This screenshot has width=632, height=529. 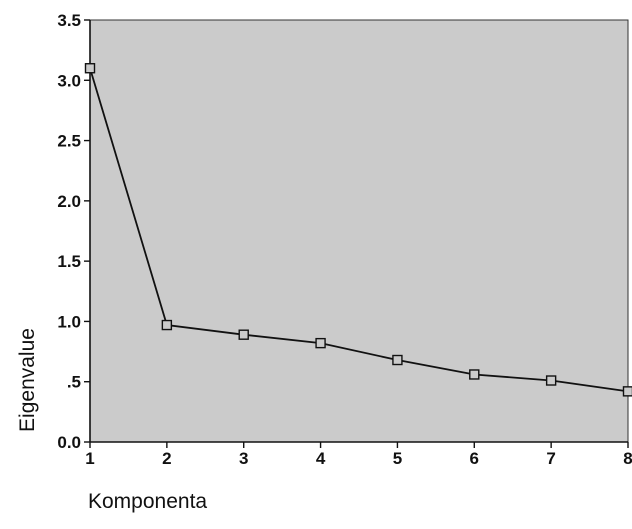 I want to click on y-tick-label: 1.5, so click(x=69, y=261).